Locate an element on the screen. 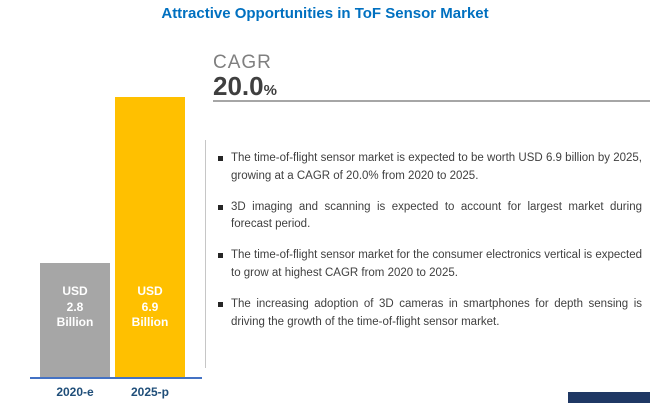 Image resolution: width=650 pixels, height=403 pixels. cagr-number: 20.0 is located at coordinates (238, 86).